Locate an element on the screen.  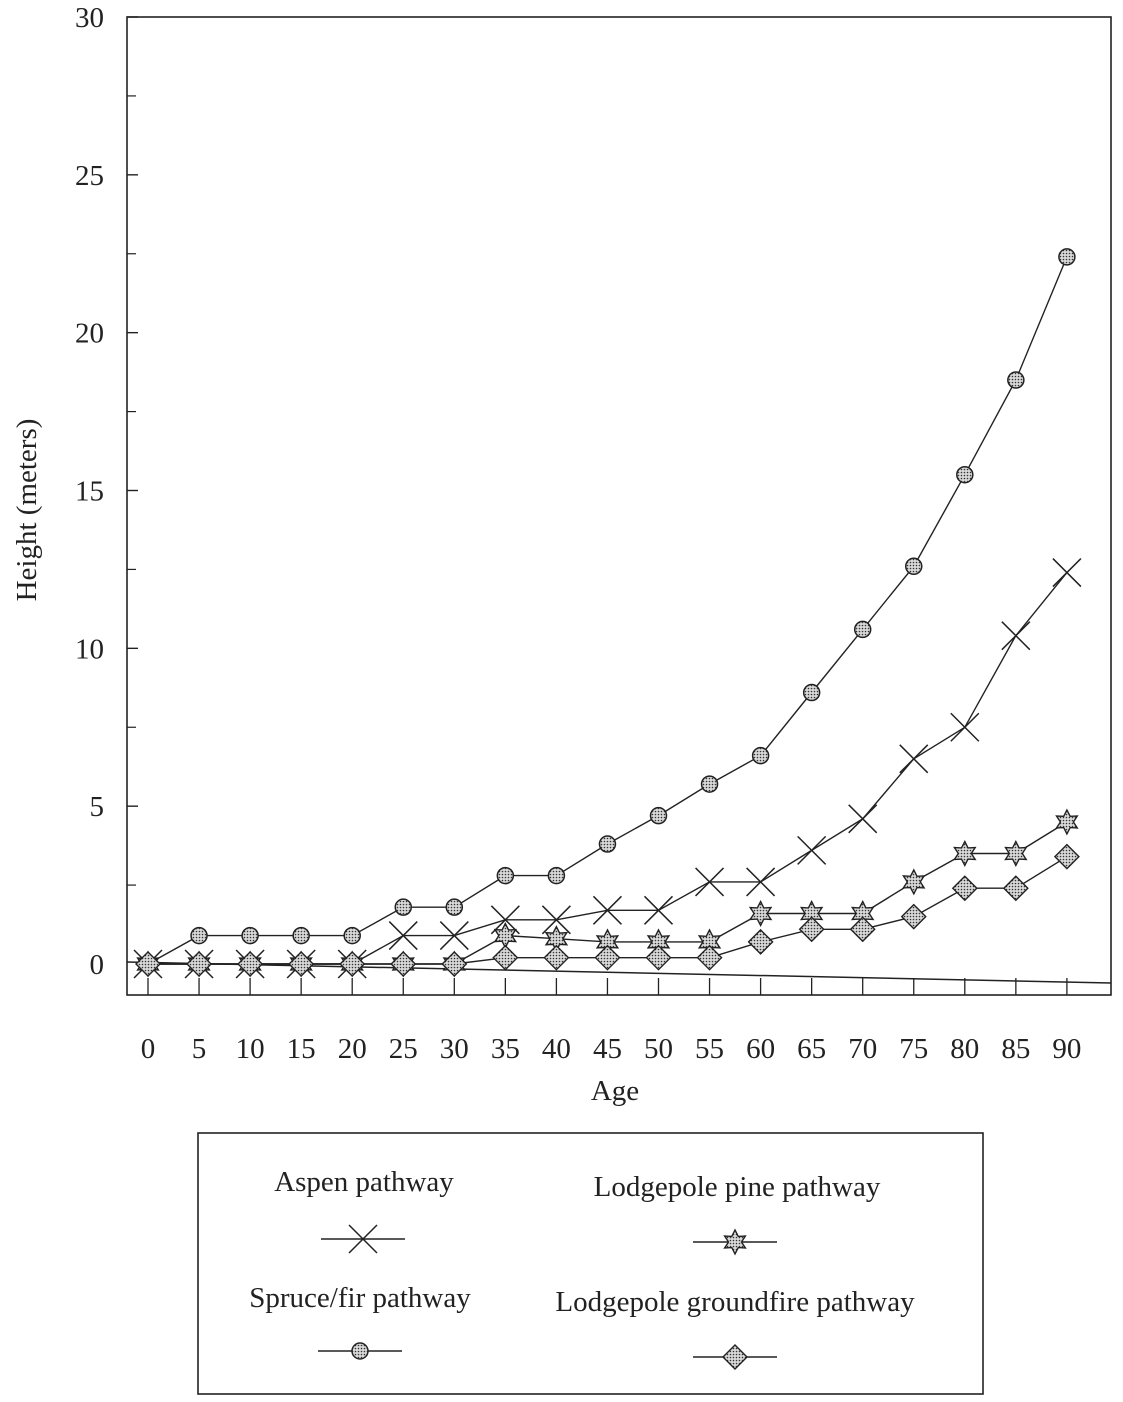
legend-item-aspen: Aspen pathway is located at coordinates (364, 1210).